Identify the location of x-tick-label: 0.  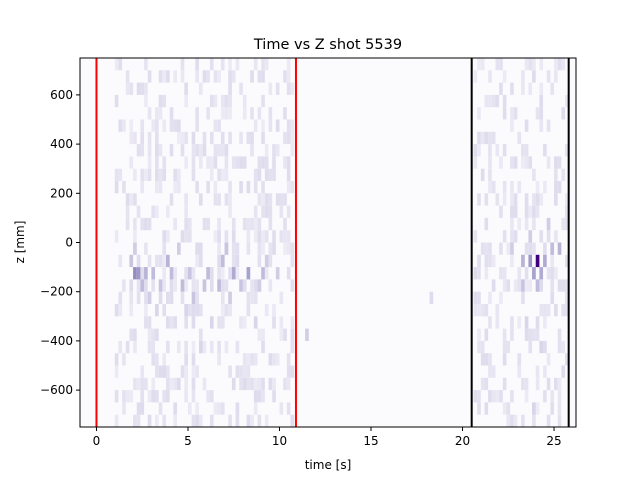
(97, 441).